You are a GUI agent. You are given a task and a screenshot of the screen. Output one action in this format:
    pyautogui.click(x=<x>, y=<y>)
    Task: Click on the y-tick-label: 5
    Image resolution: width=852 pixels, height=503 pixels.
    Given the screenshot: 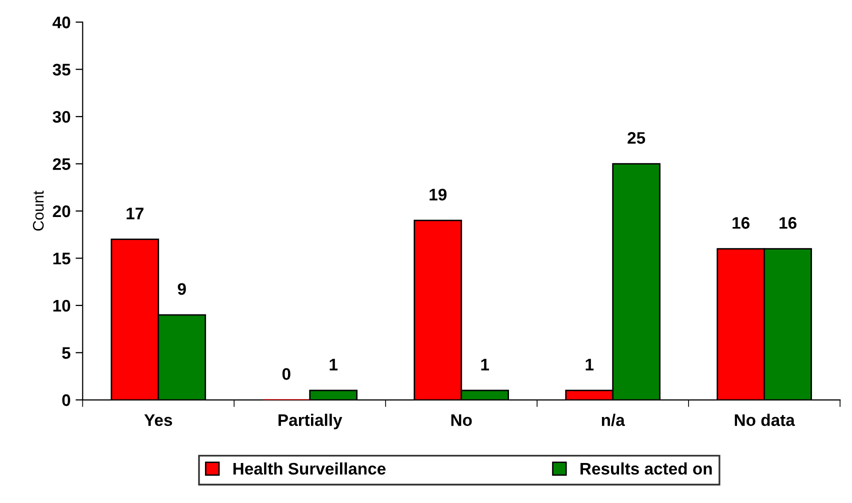 What is the action you would take?
    pyautogui.click(x=66, y=353)
    